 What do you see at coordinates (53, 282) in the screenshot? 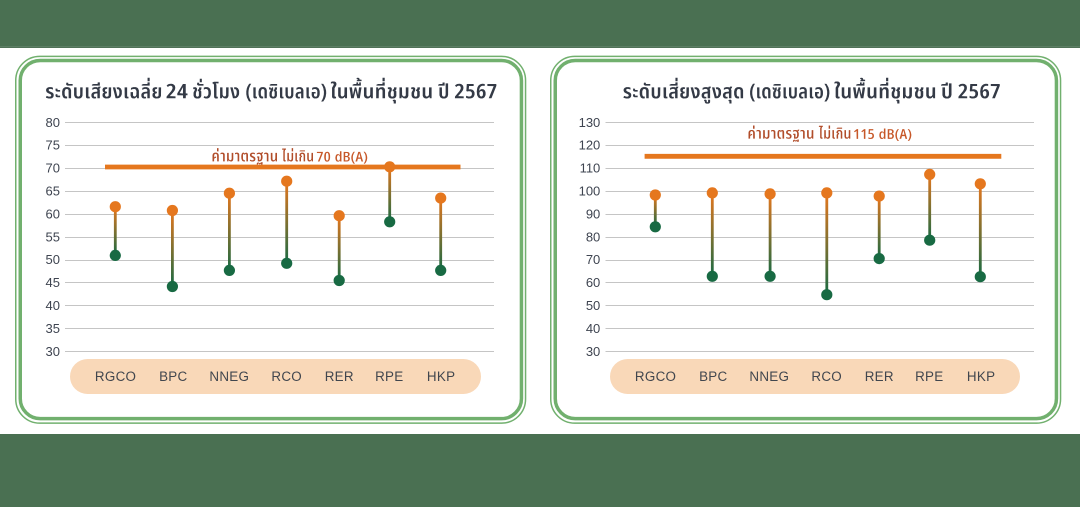
I see `svg-text: 45` at bounding box center [53, 282].